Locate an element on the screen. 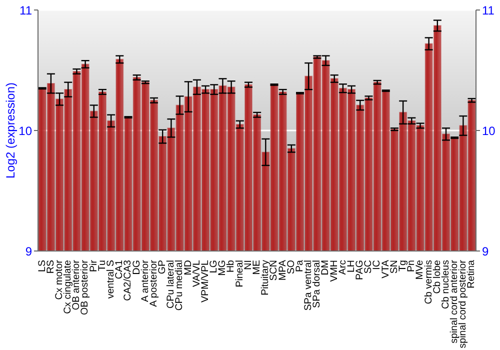 This screenshot has height=350, width=500. y-tick-label: 10 is located at coordinates (25, 131).